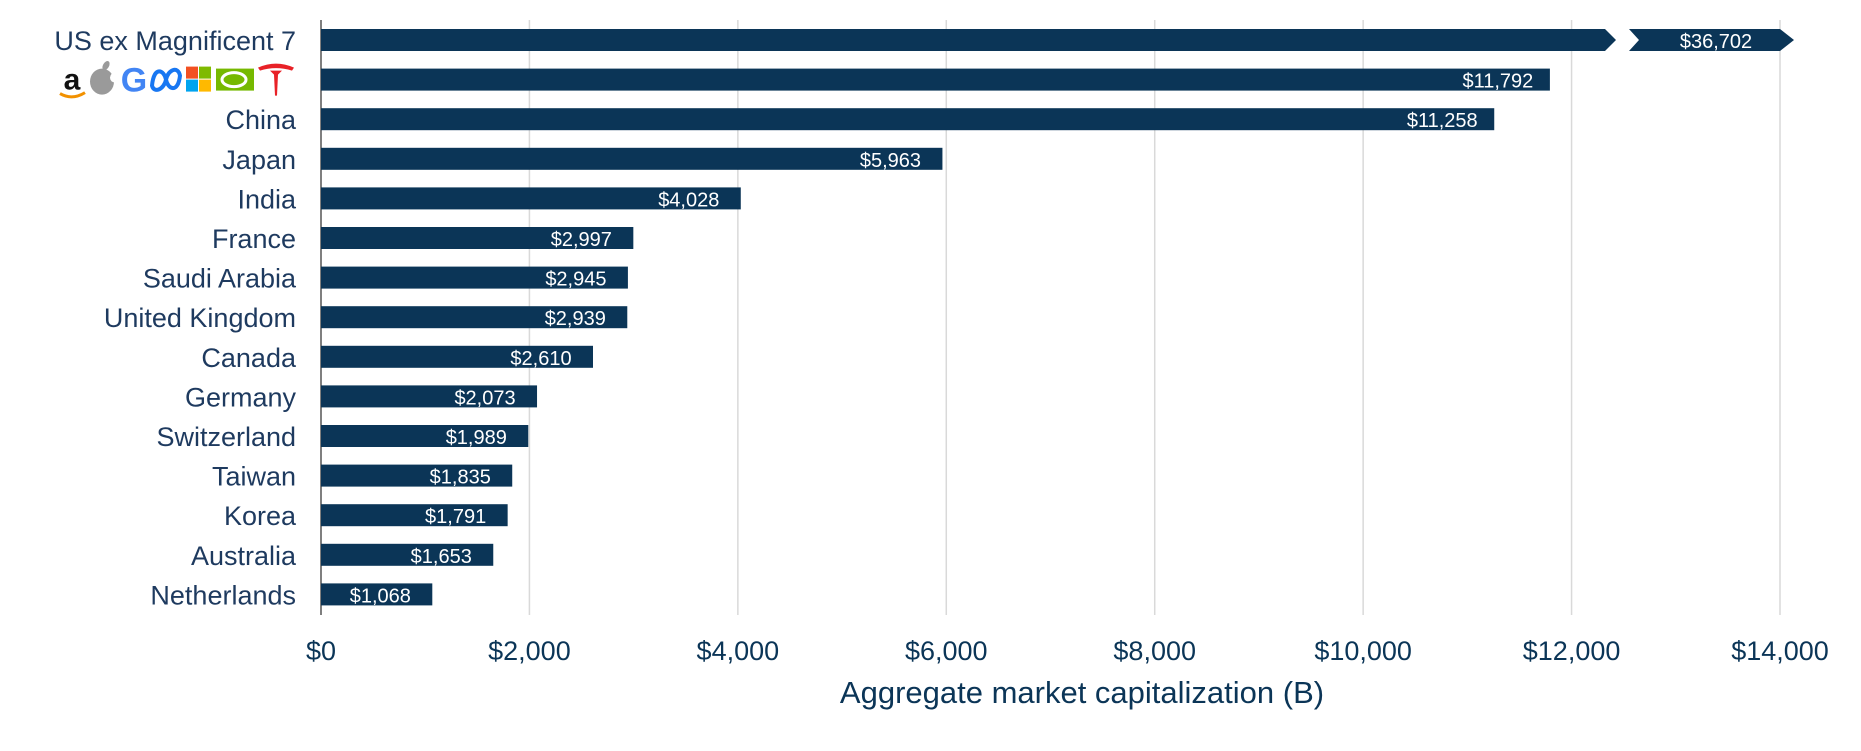 The image size is (1861, 751). I want to click on data-label: $1,068, so click(380, 596).